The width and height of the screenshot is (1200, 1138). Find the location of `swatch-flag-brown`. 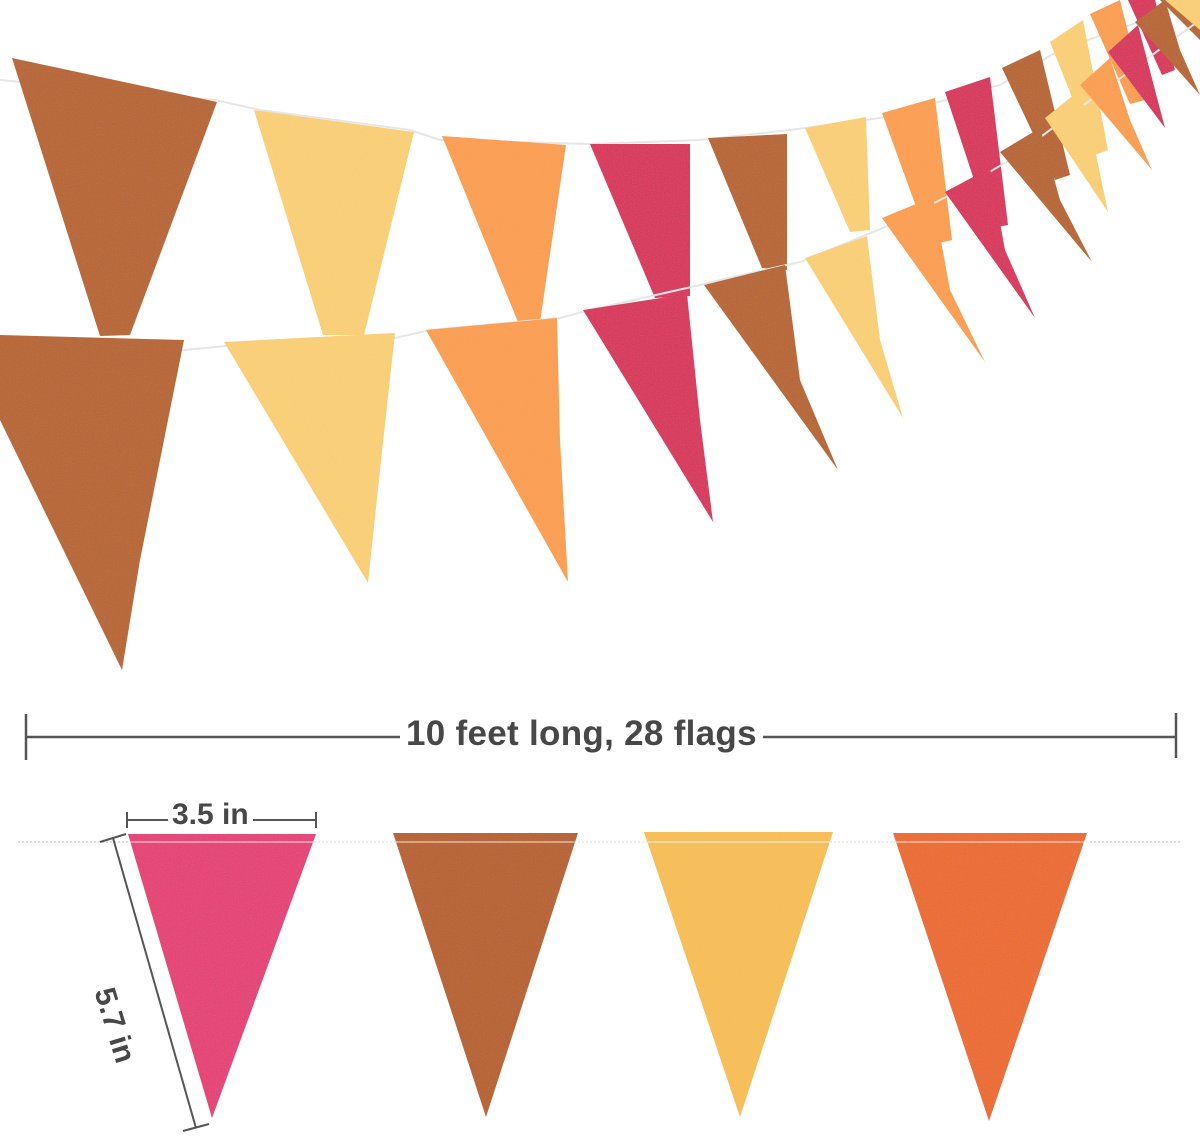

swatch-flag-brown is located at coordinates (485, 975).